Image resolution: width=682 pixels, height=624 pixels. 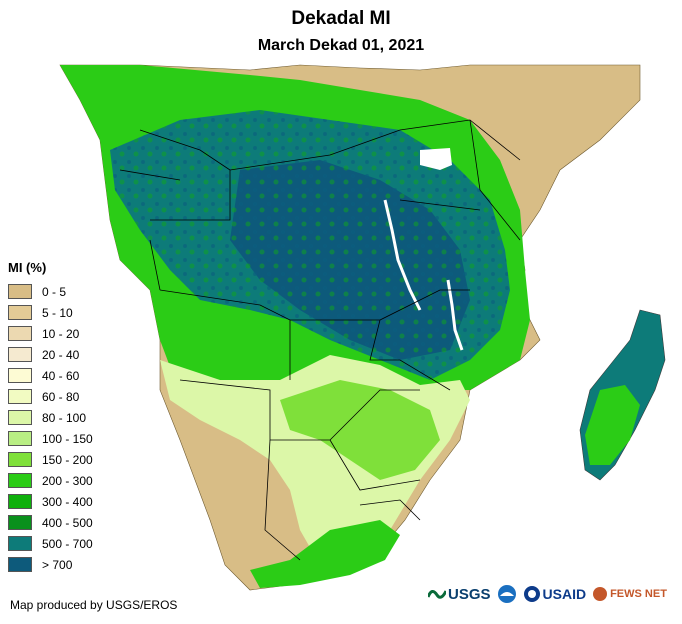 I want to click on credit-text: Map produced by USGS/EROS, so click(x=94, y=605).